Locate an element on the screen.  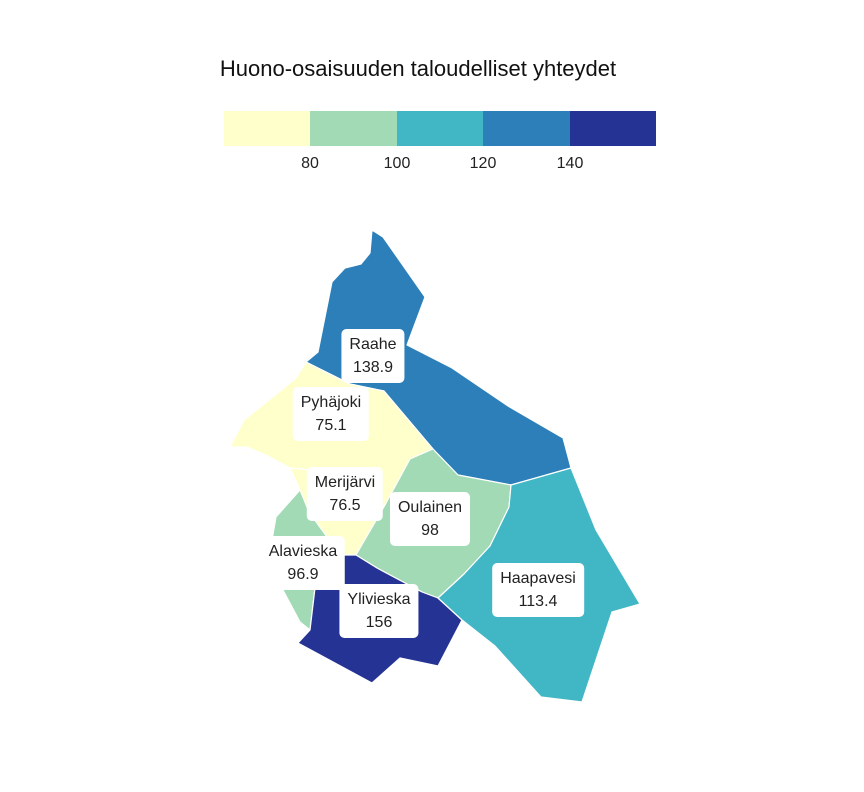
region-label-haapavesi: Haapavesi 113.4 is located at coordinates (538, 590).